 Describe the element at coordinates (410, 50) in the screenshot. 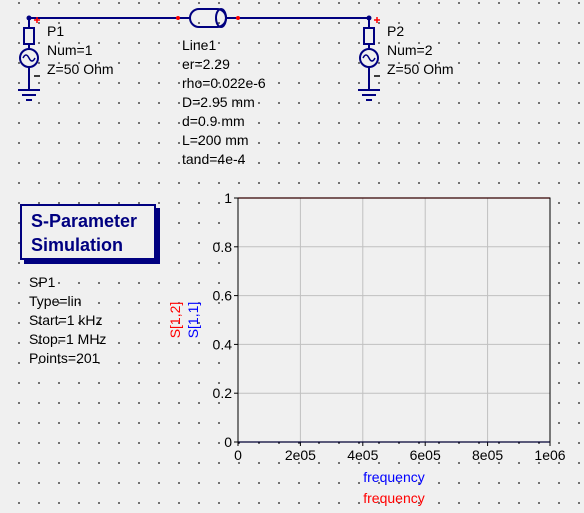

I see `port-num: Num=2` at that location.